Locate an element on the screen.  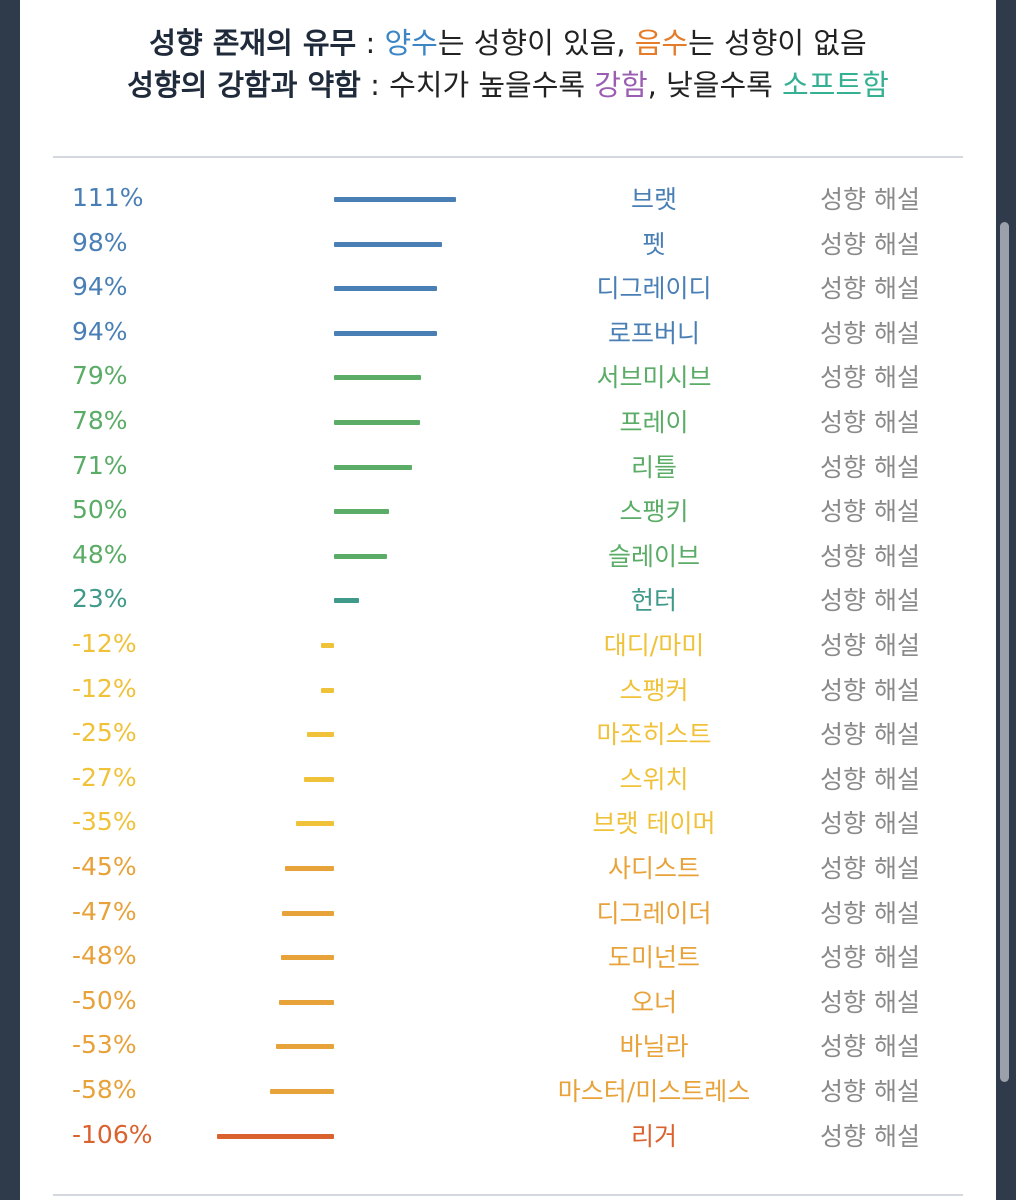
trait-row: 23% 헌터 성향 해설 is located at coordinates (508, 601).